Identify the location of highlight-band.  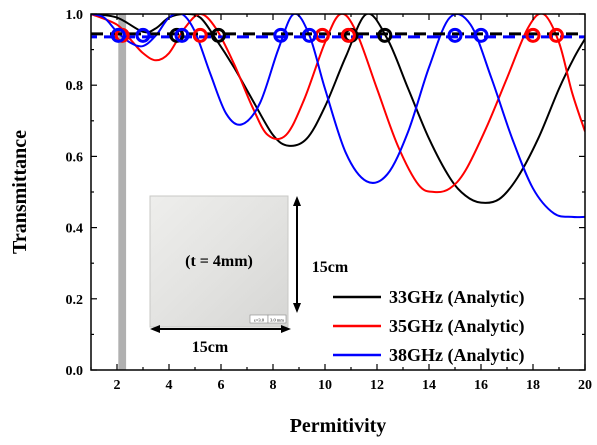
(122, 192).